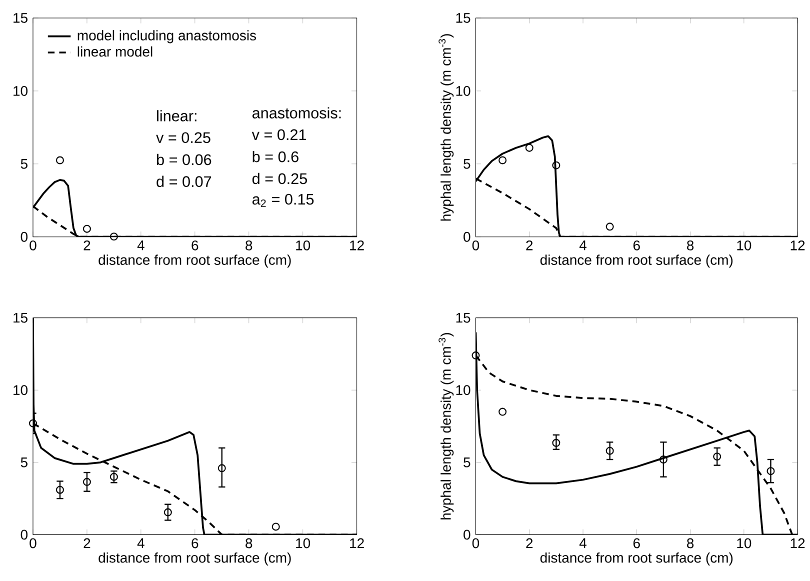 This screenshot has height=581, width=810. What do you see at coordinates (184, 182) in the screenshot?
I see `annotation: d = 0.07` at bounding box center [184, 182].